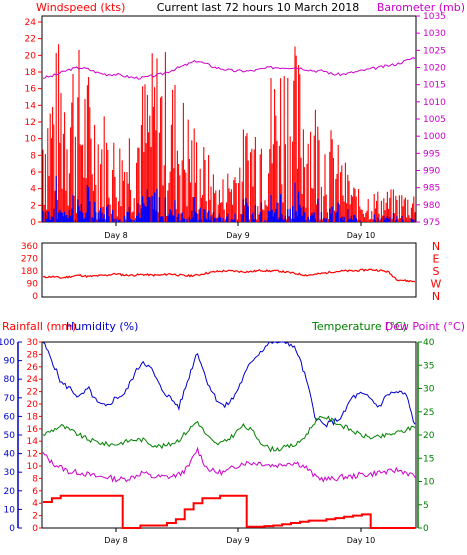 The width and height of the screenshot is (467, 555). What do you see at coordinates (258, 7) in the screenshot?
I see `chart-title: Current last 72 hours 10 March 2018` at bounding box center [258, 7].